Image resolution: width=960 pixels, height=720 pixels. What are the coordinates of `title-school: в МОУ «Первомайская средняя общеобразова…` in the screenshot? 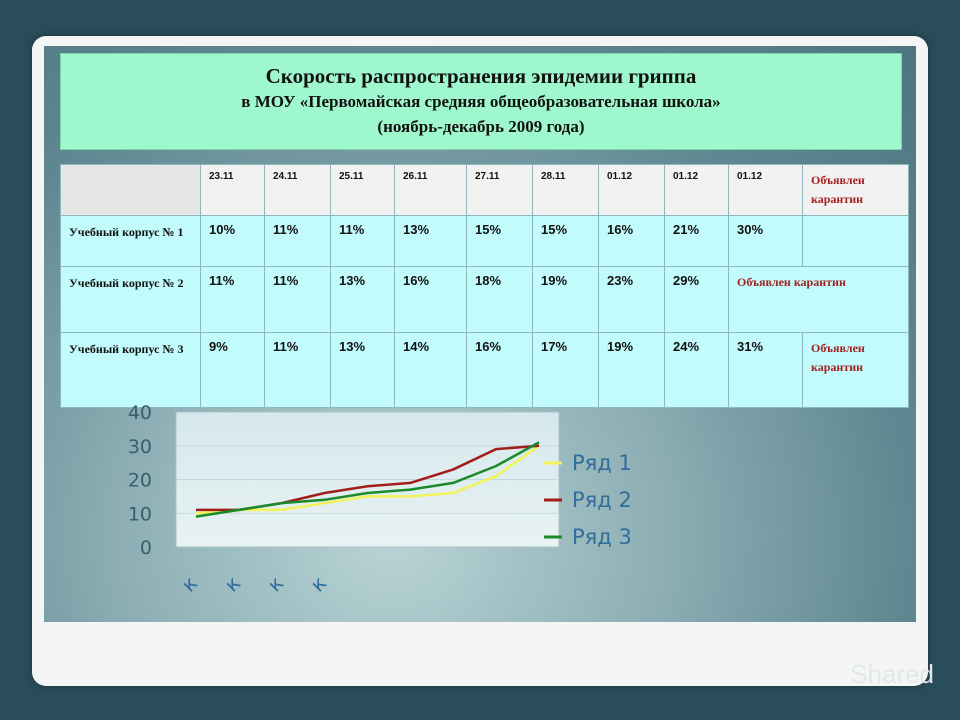 It's located at (481, 101).